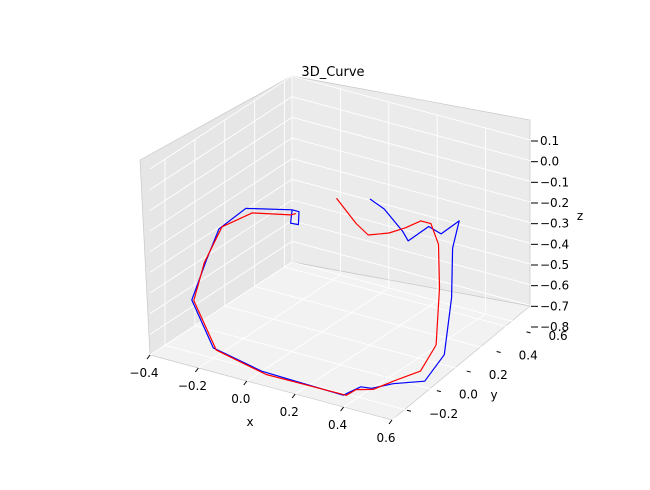  Describe the element at coordinates (558, 336) in the screenshot. I see `y-tick-label: 0.6` at that location.